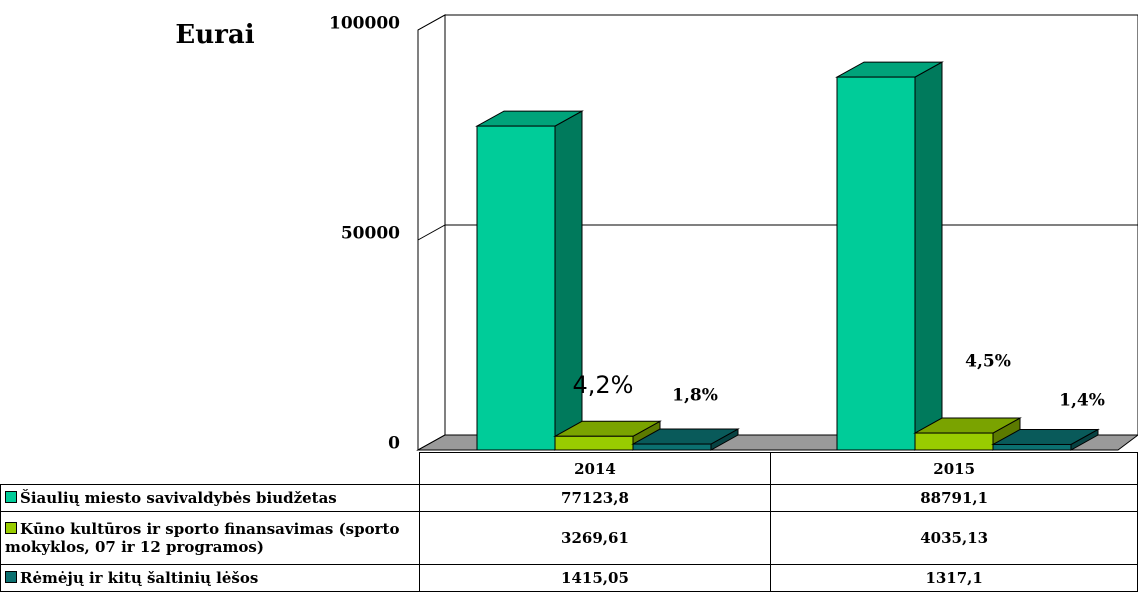  I want to click on category-cell: 2014, so click(595, 468).